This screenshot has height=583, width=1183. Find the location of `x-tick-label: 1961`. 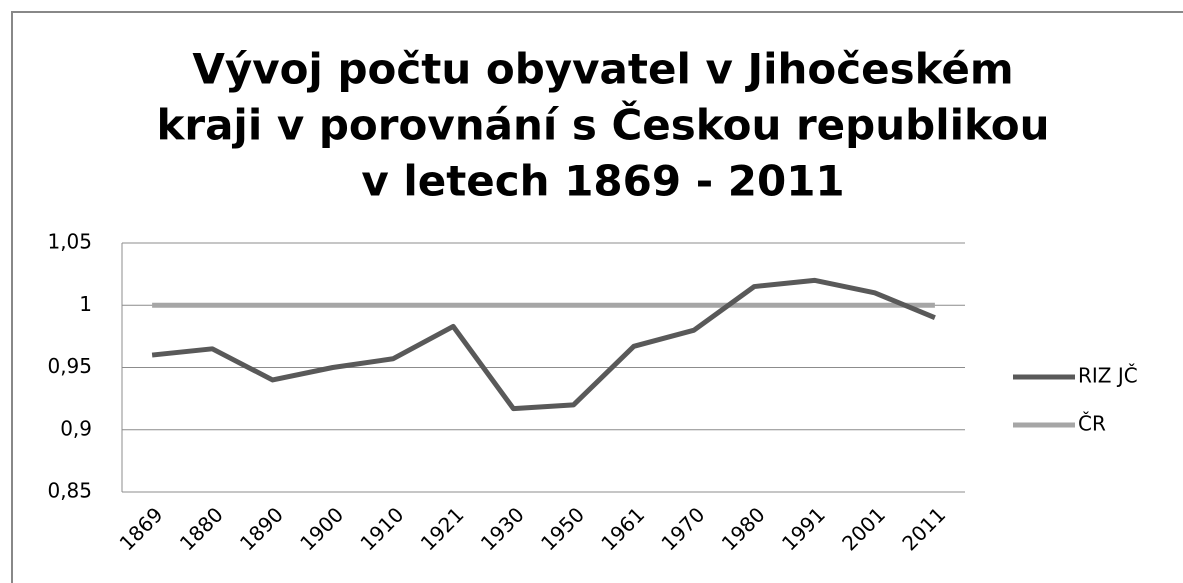

x-tick-label: 1961 is located at coordinates (622, 528).